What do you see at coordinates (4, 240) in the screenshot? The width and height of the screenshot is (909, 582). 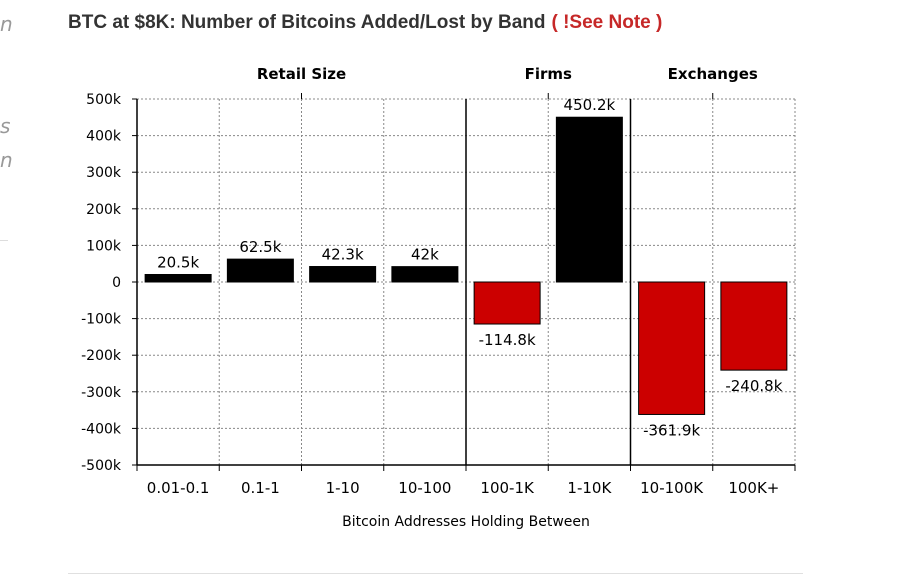 I see `side-divider` at bounding box center [4, 240].